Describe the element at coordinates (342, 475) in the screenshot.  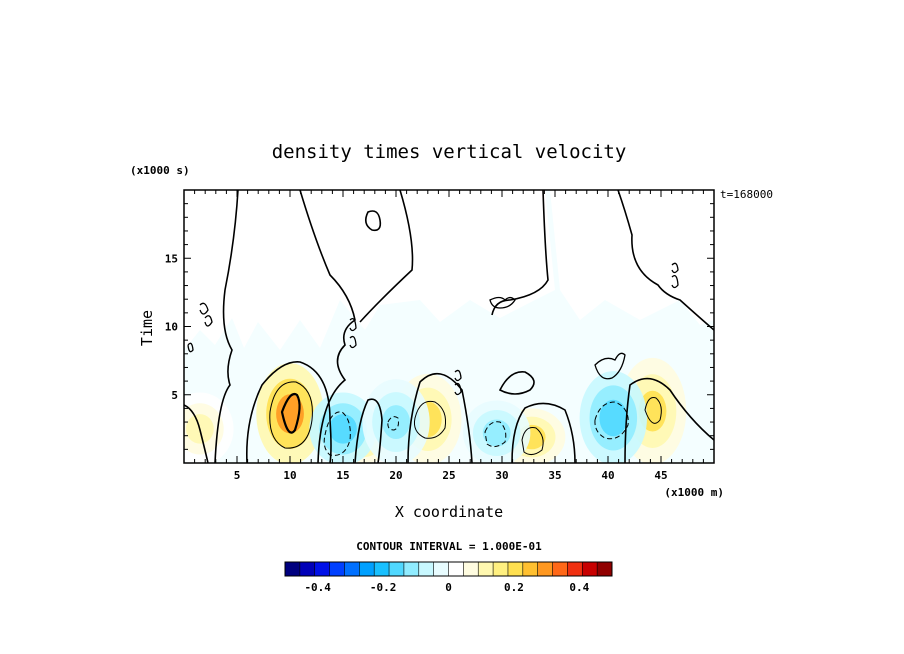
I see `x-tick-label: 15` at that location.